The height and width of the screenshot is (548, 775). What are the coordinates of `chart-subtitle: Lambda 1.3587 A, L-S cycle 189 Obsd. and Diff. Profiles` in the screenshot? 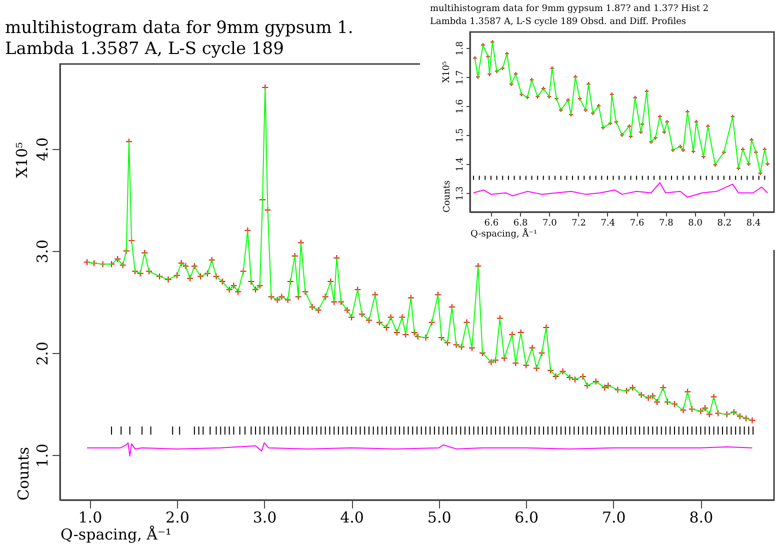 It's located at (558, 22).